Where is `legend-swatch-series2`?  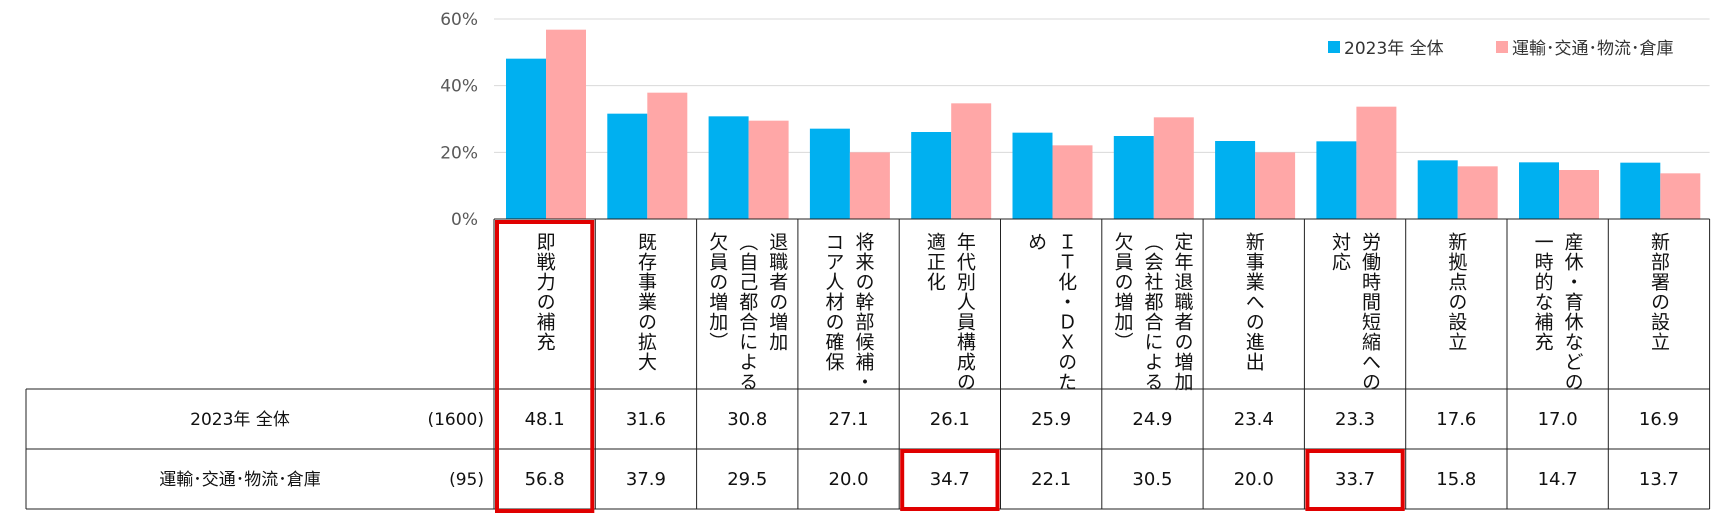
legend-swatch-series2 is located at coordinates (1502, 47).